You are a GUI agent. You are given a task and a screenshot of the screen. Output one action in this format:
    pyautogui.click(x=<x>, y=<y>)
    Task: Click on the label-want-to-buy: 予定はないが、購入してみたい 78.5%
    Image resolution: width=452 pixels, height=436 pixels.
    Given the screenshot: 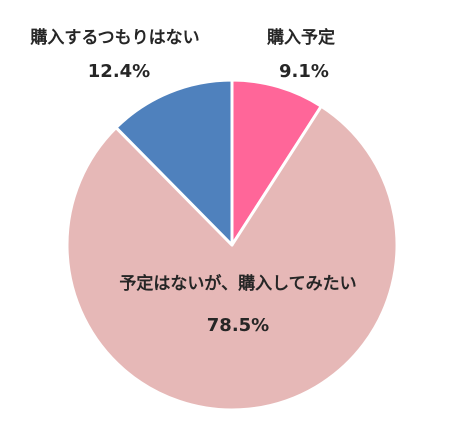 What is the action you would take?
    pyautogui.click(x=237, y=304)
    